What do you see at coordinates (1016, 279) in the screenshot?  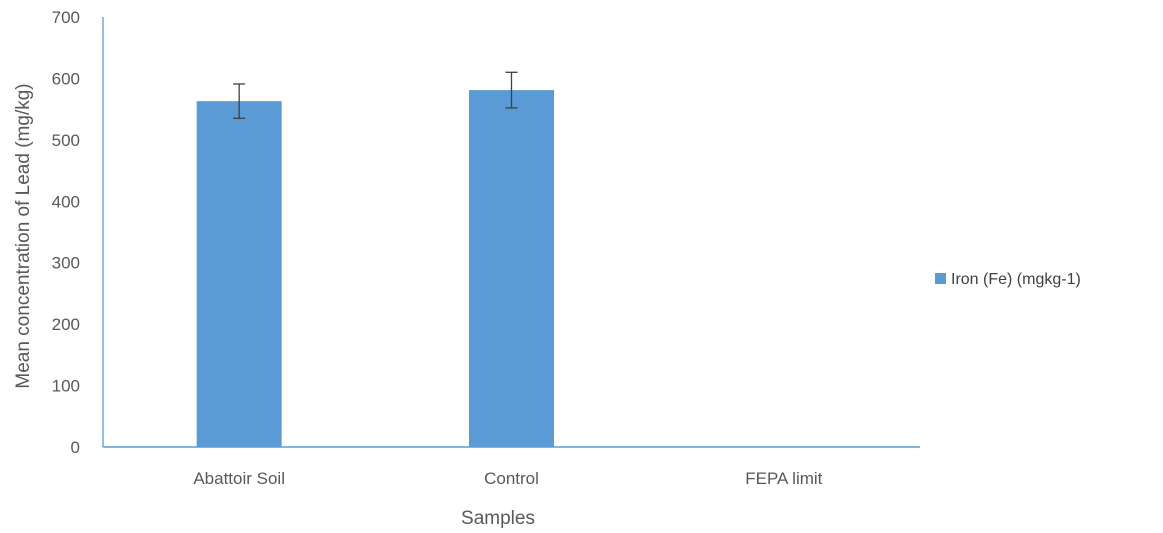 I see `legend-label: Iron (Fe) (mgkg-1)` at bounding box center [1016, 279].